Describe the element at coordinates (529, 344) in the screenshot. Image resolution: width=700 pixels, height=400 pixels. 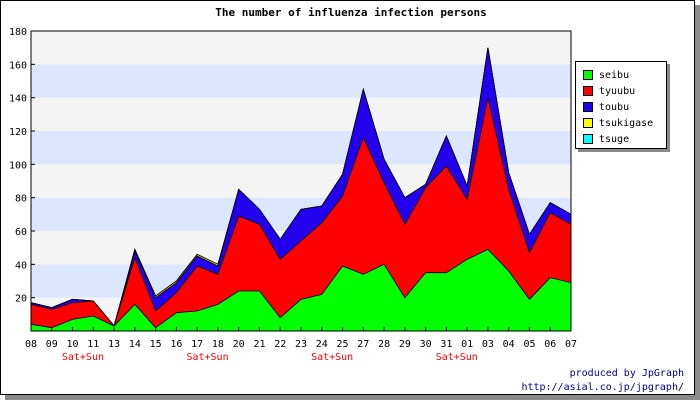
I see `x-tick-label: 05` at that location.